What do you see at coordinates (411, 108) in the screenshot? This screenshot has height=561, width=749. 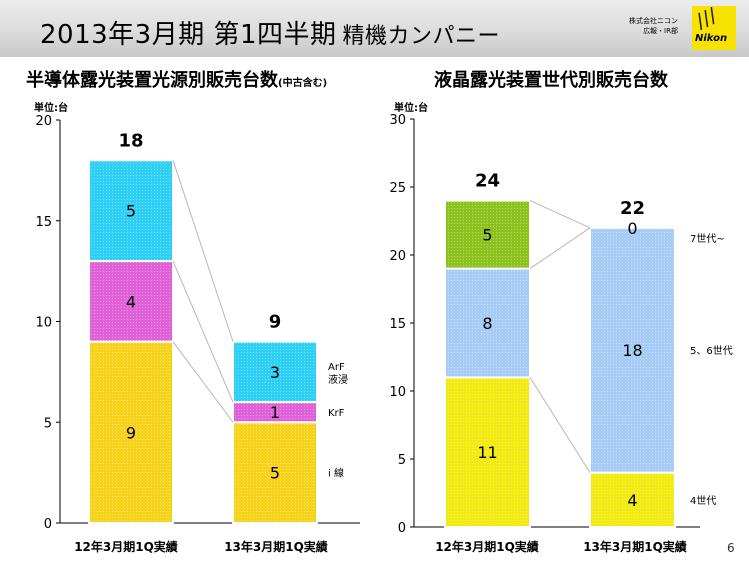 I see `chart-2-unit-label: 単位:台` at bounding box center [411, 108].